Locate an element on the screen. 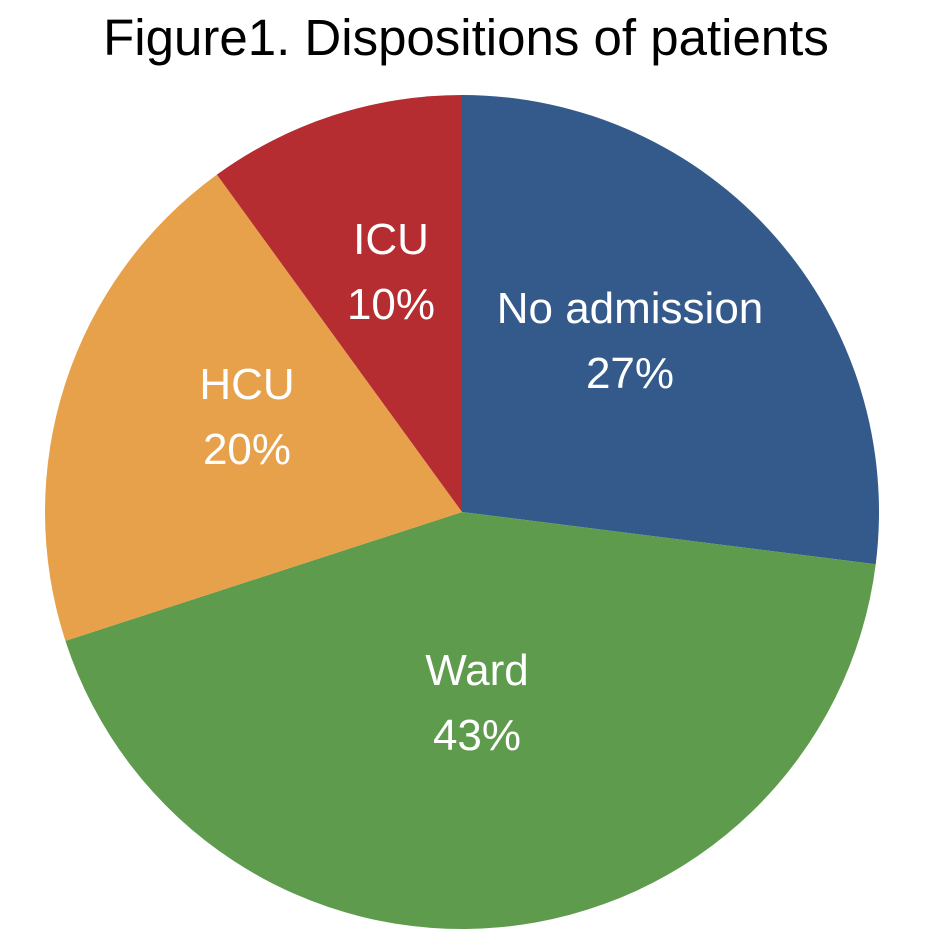 The width and height of the screenshot is (932, 948). slice-name-text: HCU is located at coordinates (246, 384).